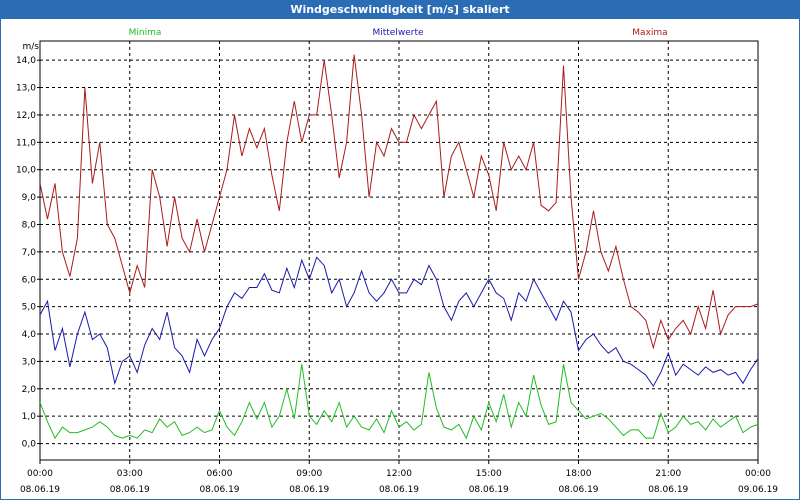 This screenshot has width=800, height=500. I want to click on x-tick-time-label: 18:00, so click(579, 474).